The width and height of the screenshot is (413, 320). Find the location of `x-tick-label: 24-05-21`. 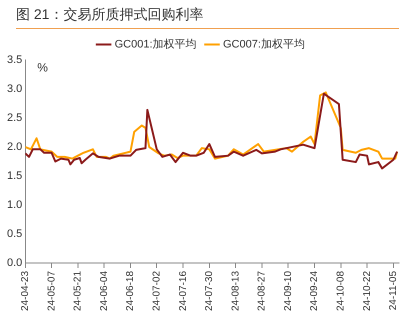

x-tick-label: 24-05-21 is located at coordinates (78, 290).